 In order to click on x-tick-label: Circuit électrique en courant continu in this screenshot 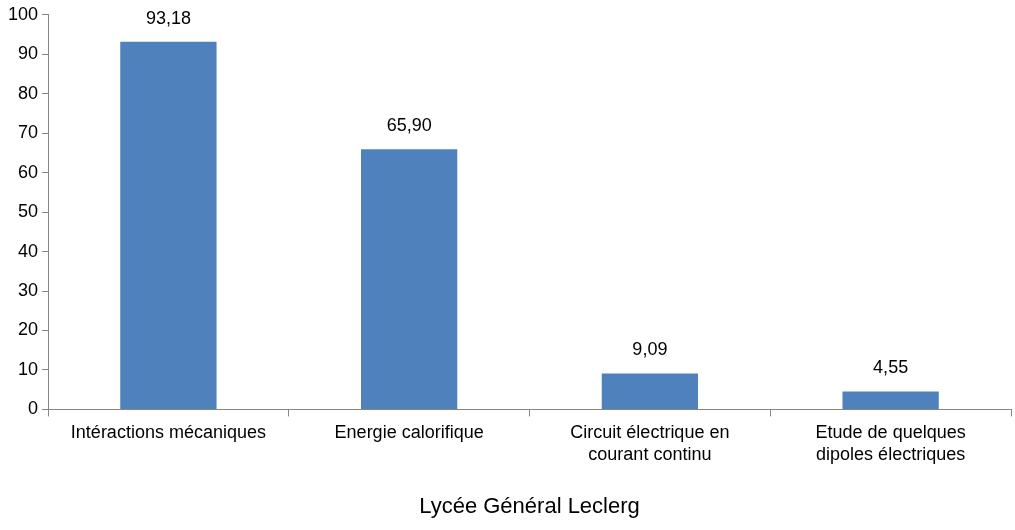, I will do `click(650, 443)`.